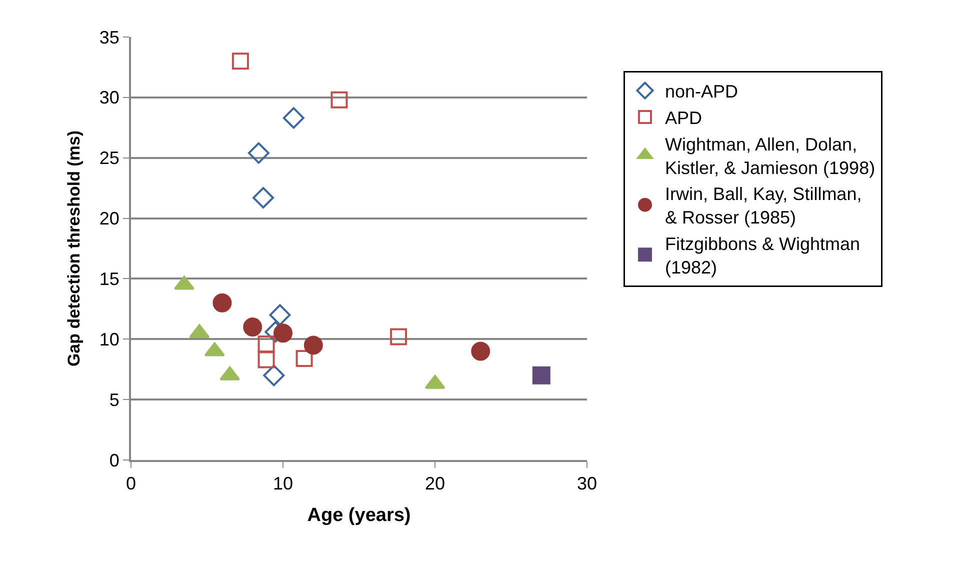 The width and height of the screenshot is (957, 579). I want to click on x-tick-label: 30, so click(587, 484).